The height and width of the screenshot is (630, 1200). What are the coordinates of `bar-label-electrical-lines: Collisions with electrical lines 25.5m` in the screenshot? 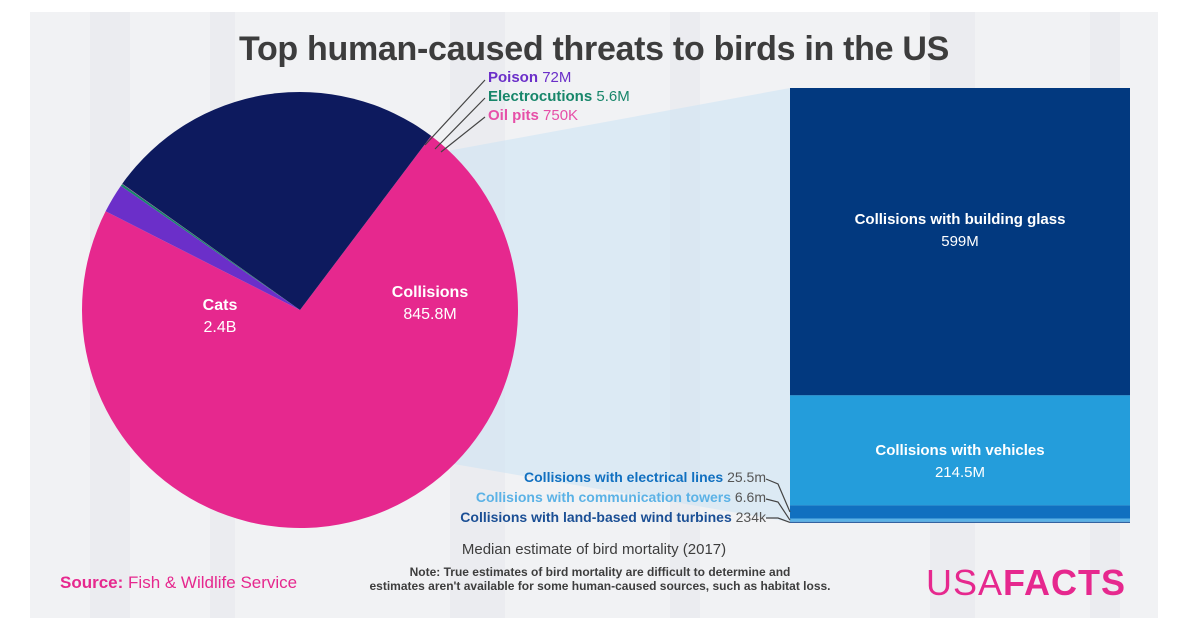 It's located at (645, 477).